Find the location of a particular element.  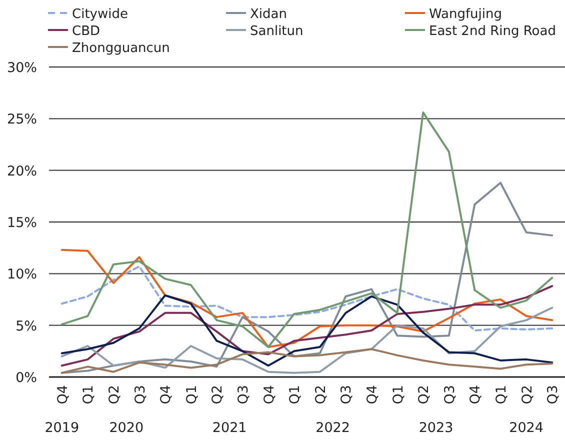

y-tick-label: 5% is located at coordinates (27, 326).